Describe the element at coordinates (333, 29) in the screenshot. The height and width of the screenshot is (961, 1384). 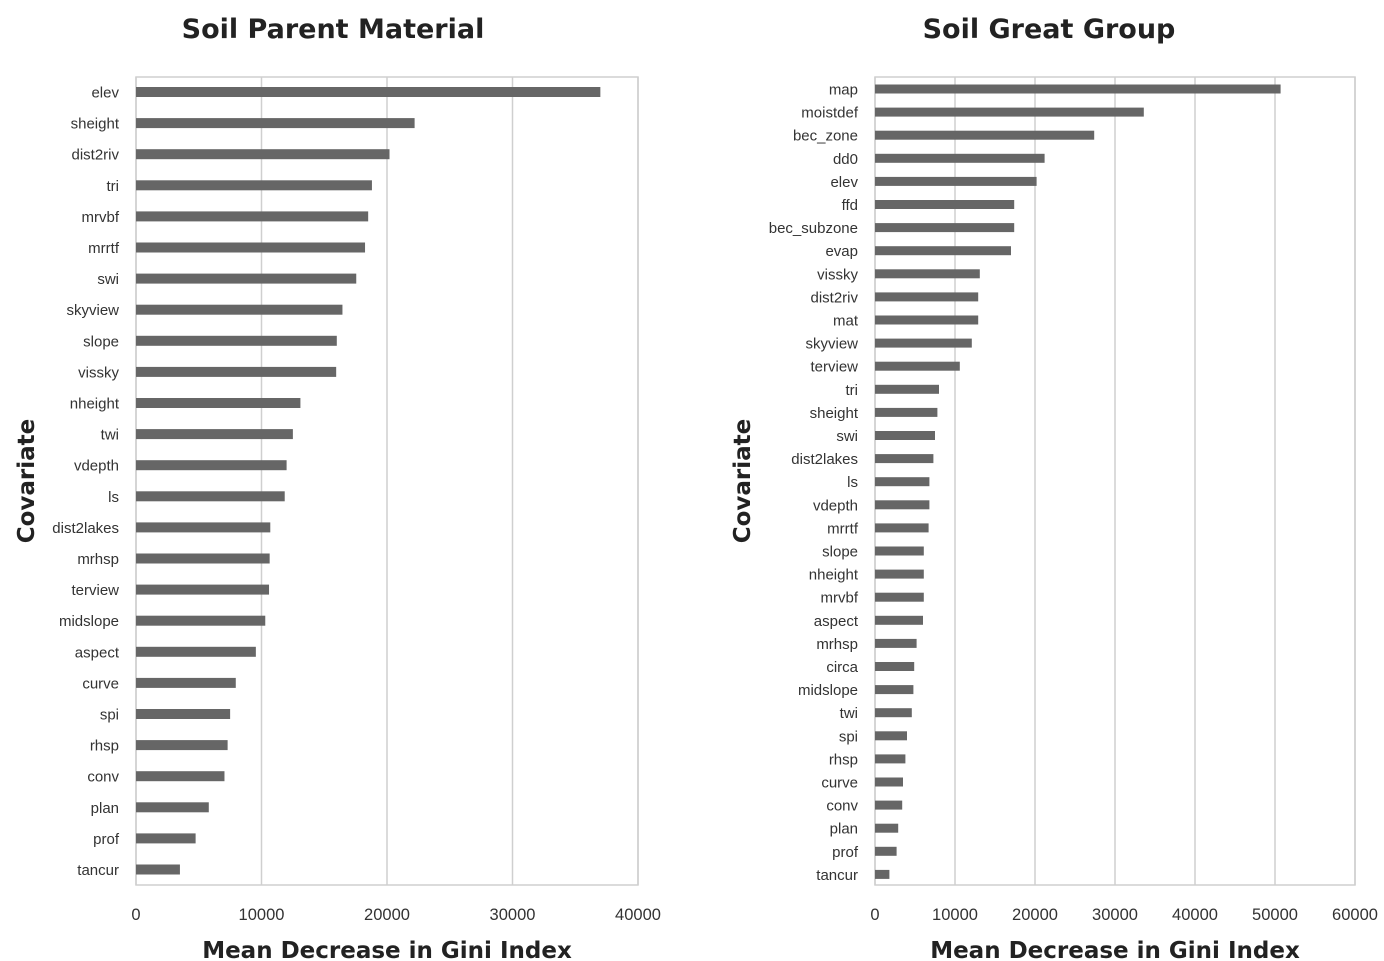
I see `chart-title: Soil Parent Material` at that location.